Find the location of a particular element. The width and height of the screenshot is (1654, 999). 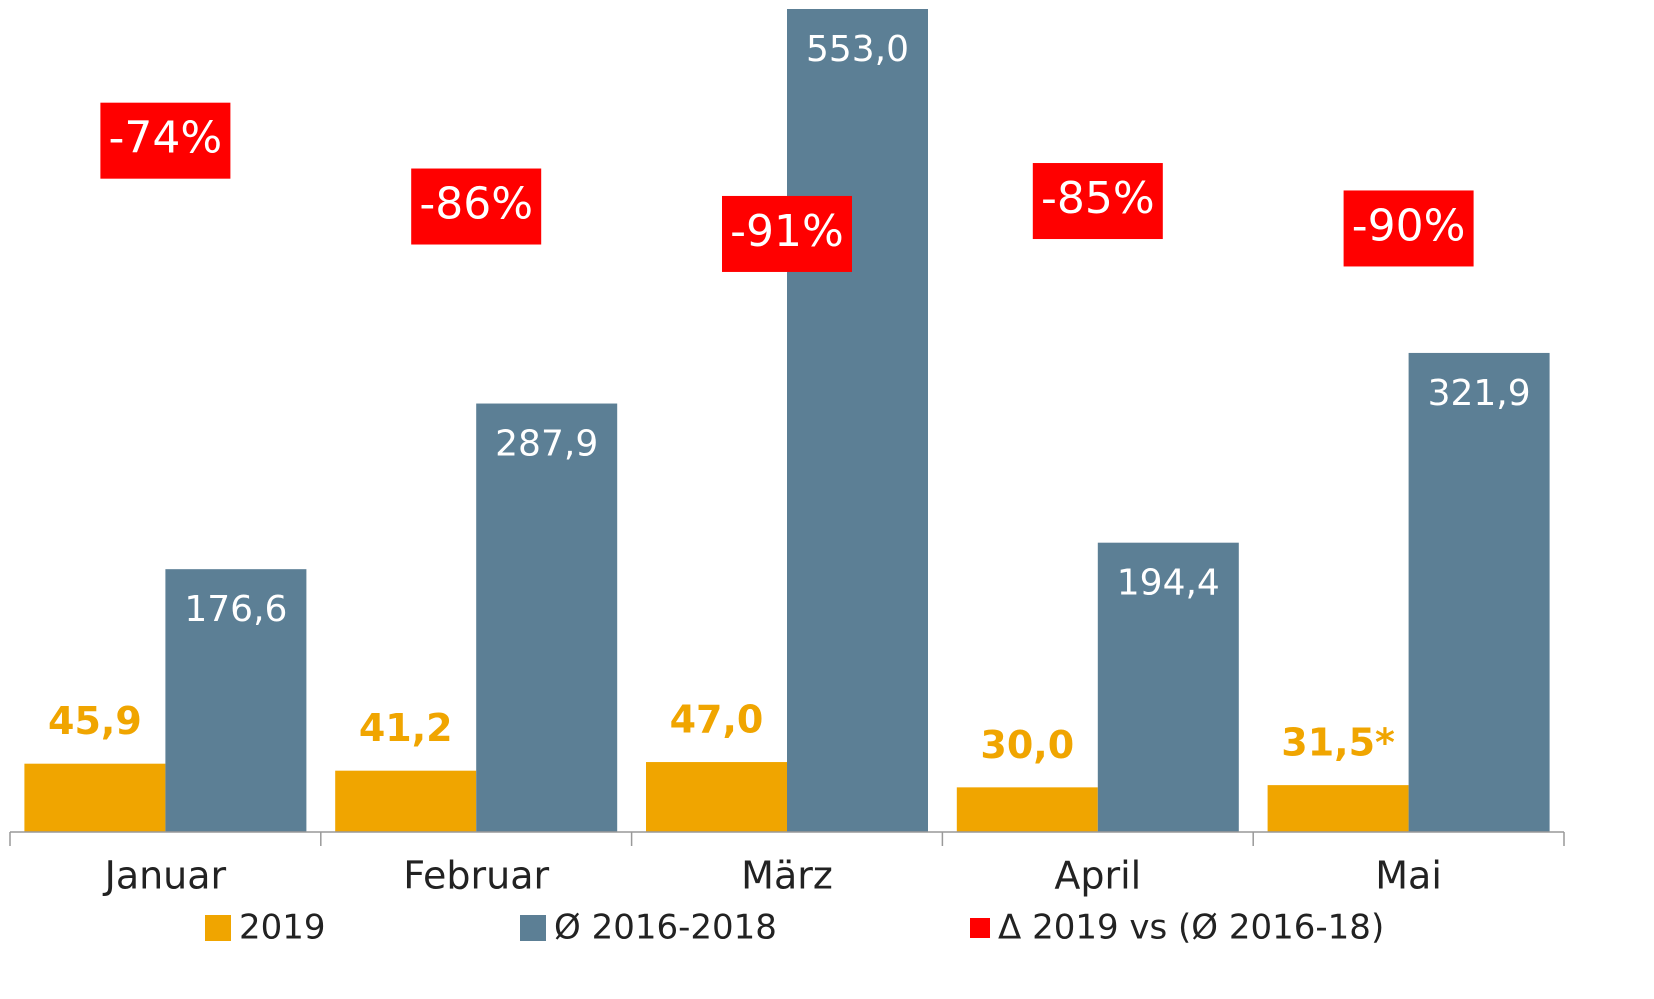

legend-label: 2019 is located at coordinates (282, 928).